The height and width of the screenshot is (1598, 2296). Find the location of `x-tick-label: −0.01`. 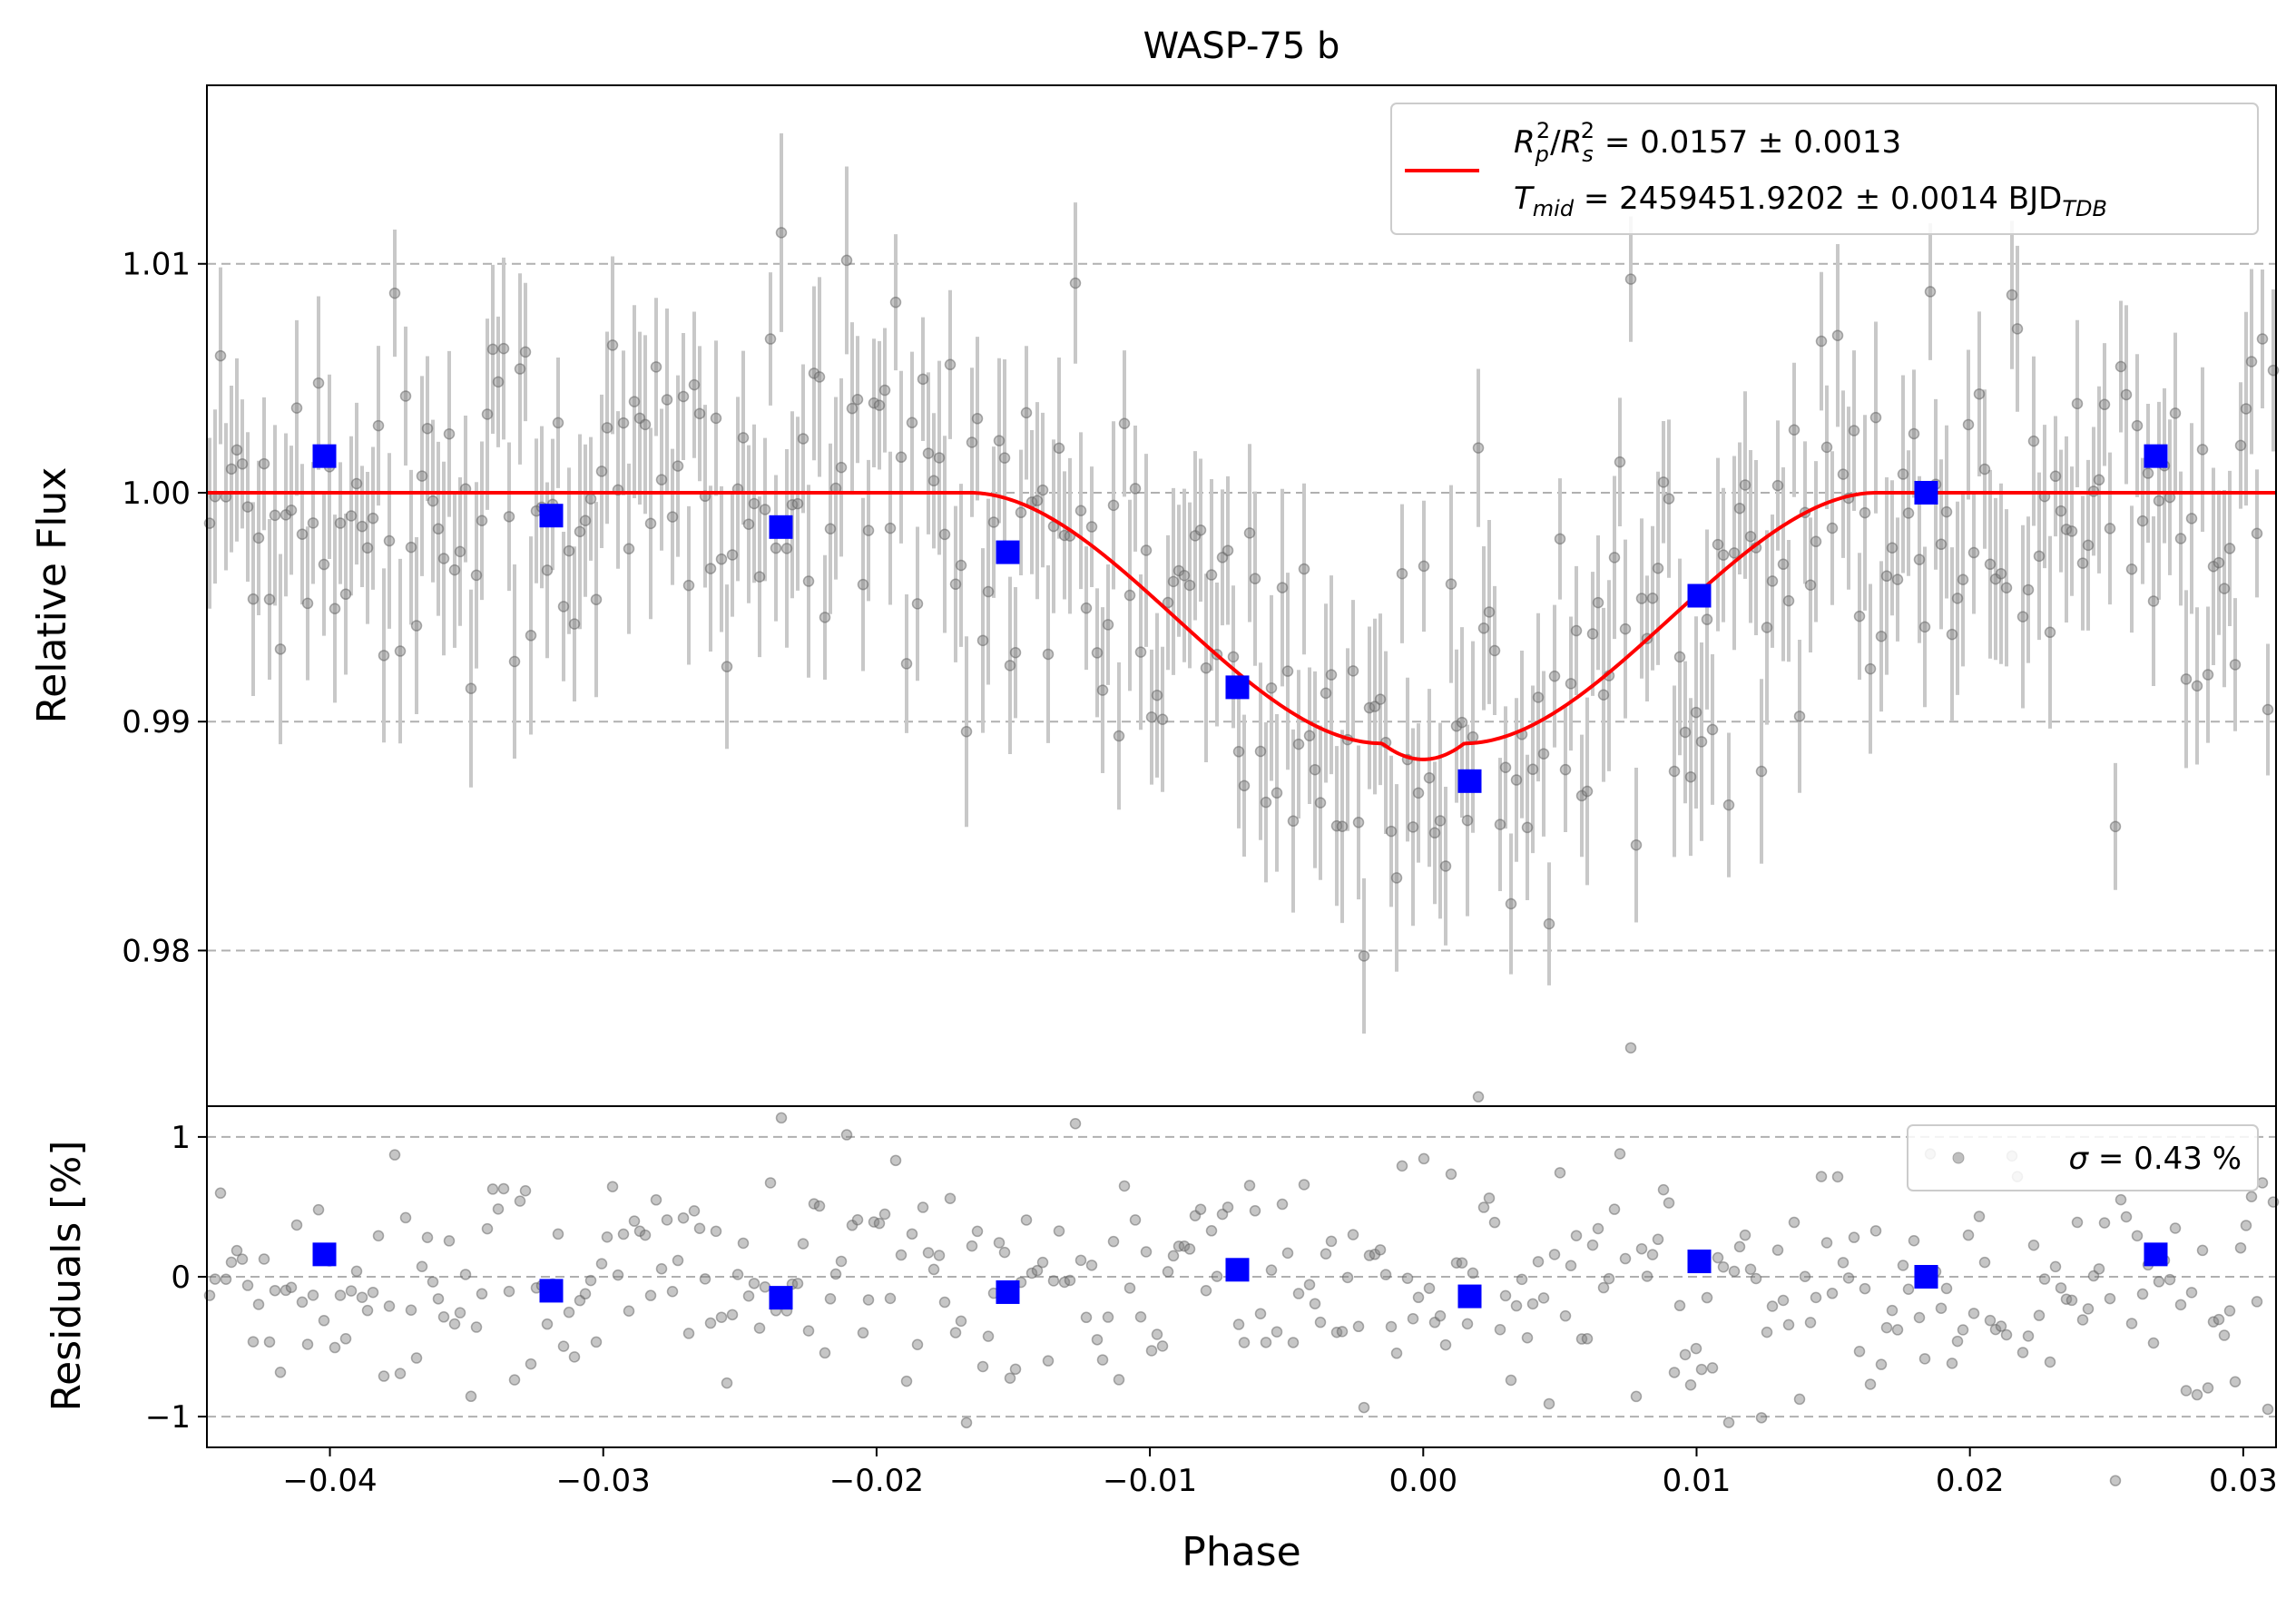

x-tick-label: −0.01 is located at coordinates (1150, 1481).